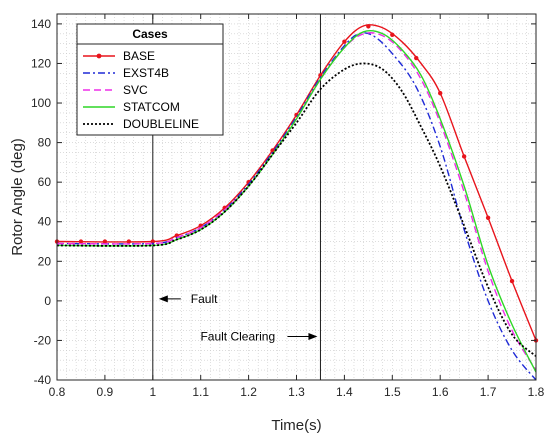 The width and height of the screenshot is (550, 442). Describe the element at coordinates (45, 261) in the screenshot. I see `y-tick-label: 20` at that location.